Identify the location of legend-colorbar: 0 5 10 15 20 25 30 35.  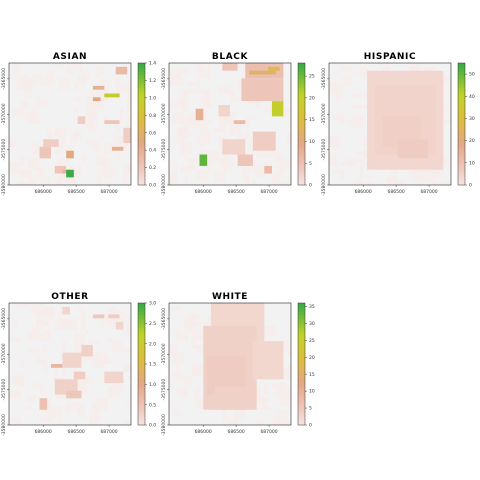
(306, 365).